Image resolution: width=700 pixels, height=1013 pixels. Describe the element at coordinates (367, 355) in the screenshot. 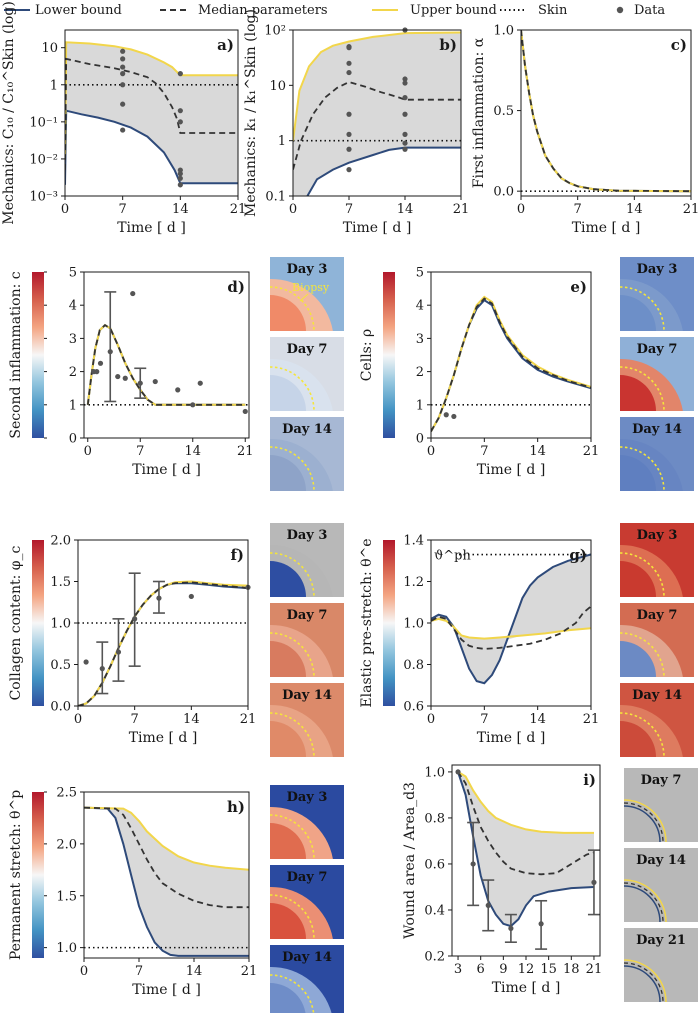

I see `y-axis-label: Cells: ρ` at that location.